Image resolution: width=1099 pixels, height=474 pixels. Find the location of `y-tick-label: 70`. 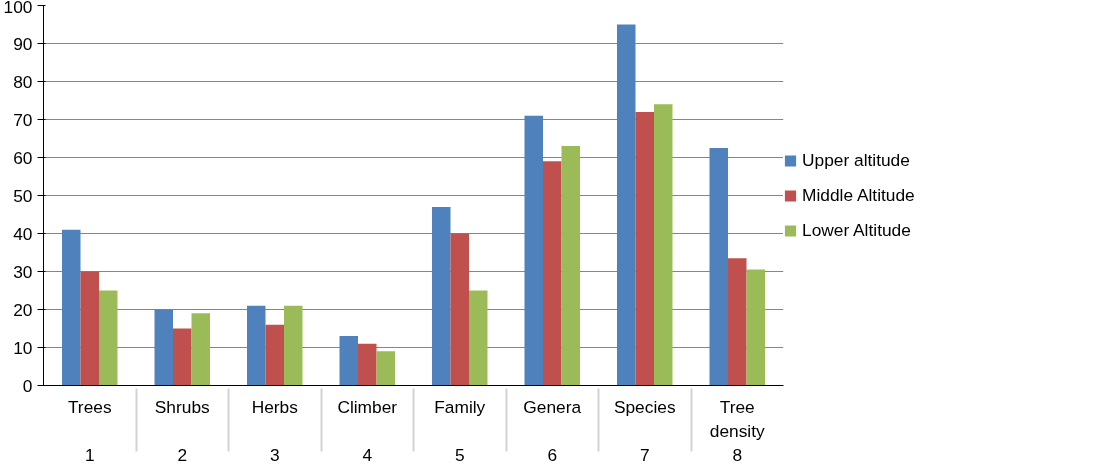

y-tick-label: 70 is located at coordinates (23, 119).